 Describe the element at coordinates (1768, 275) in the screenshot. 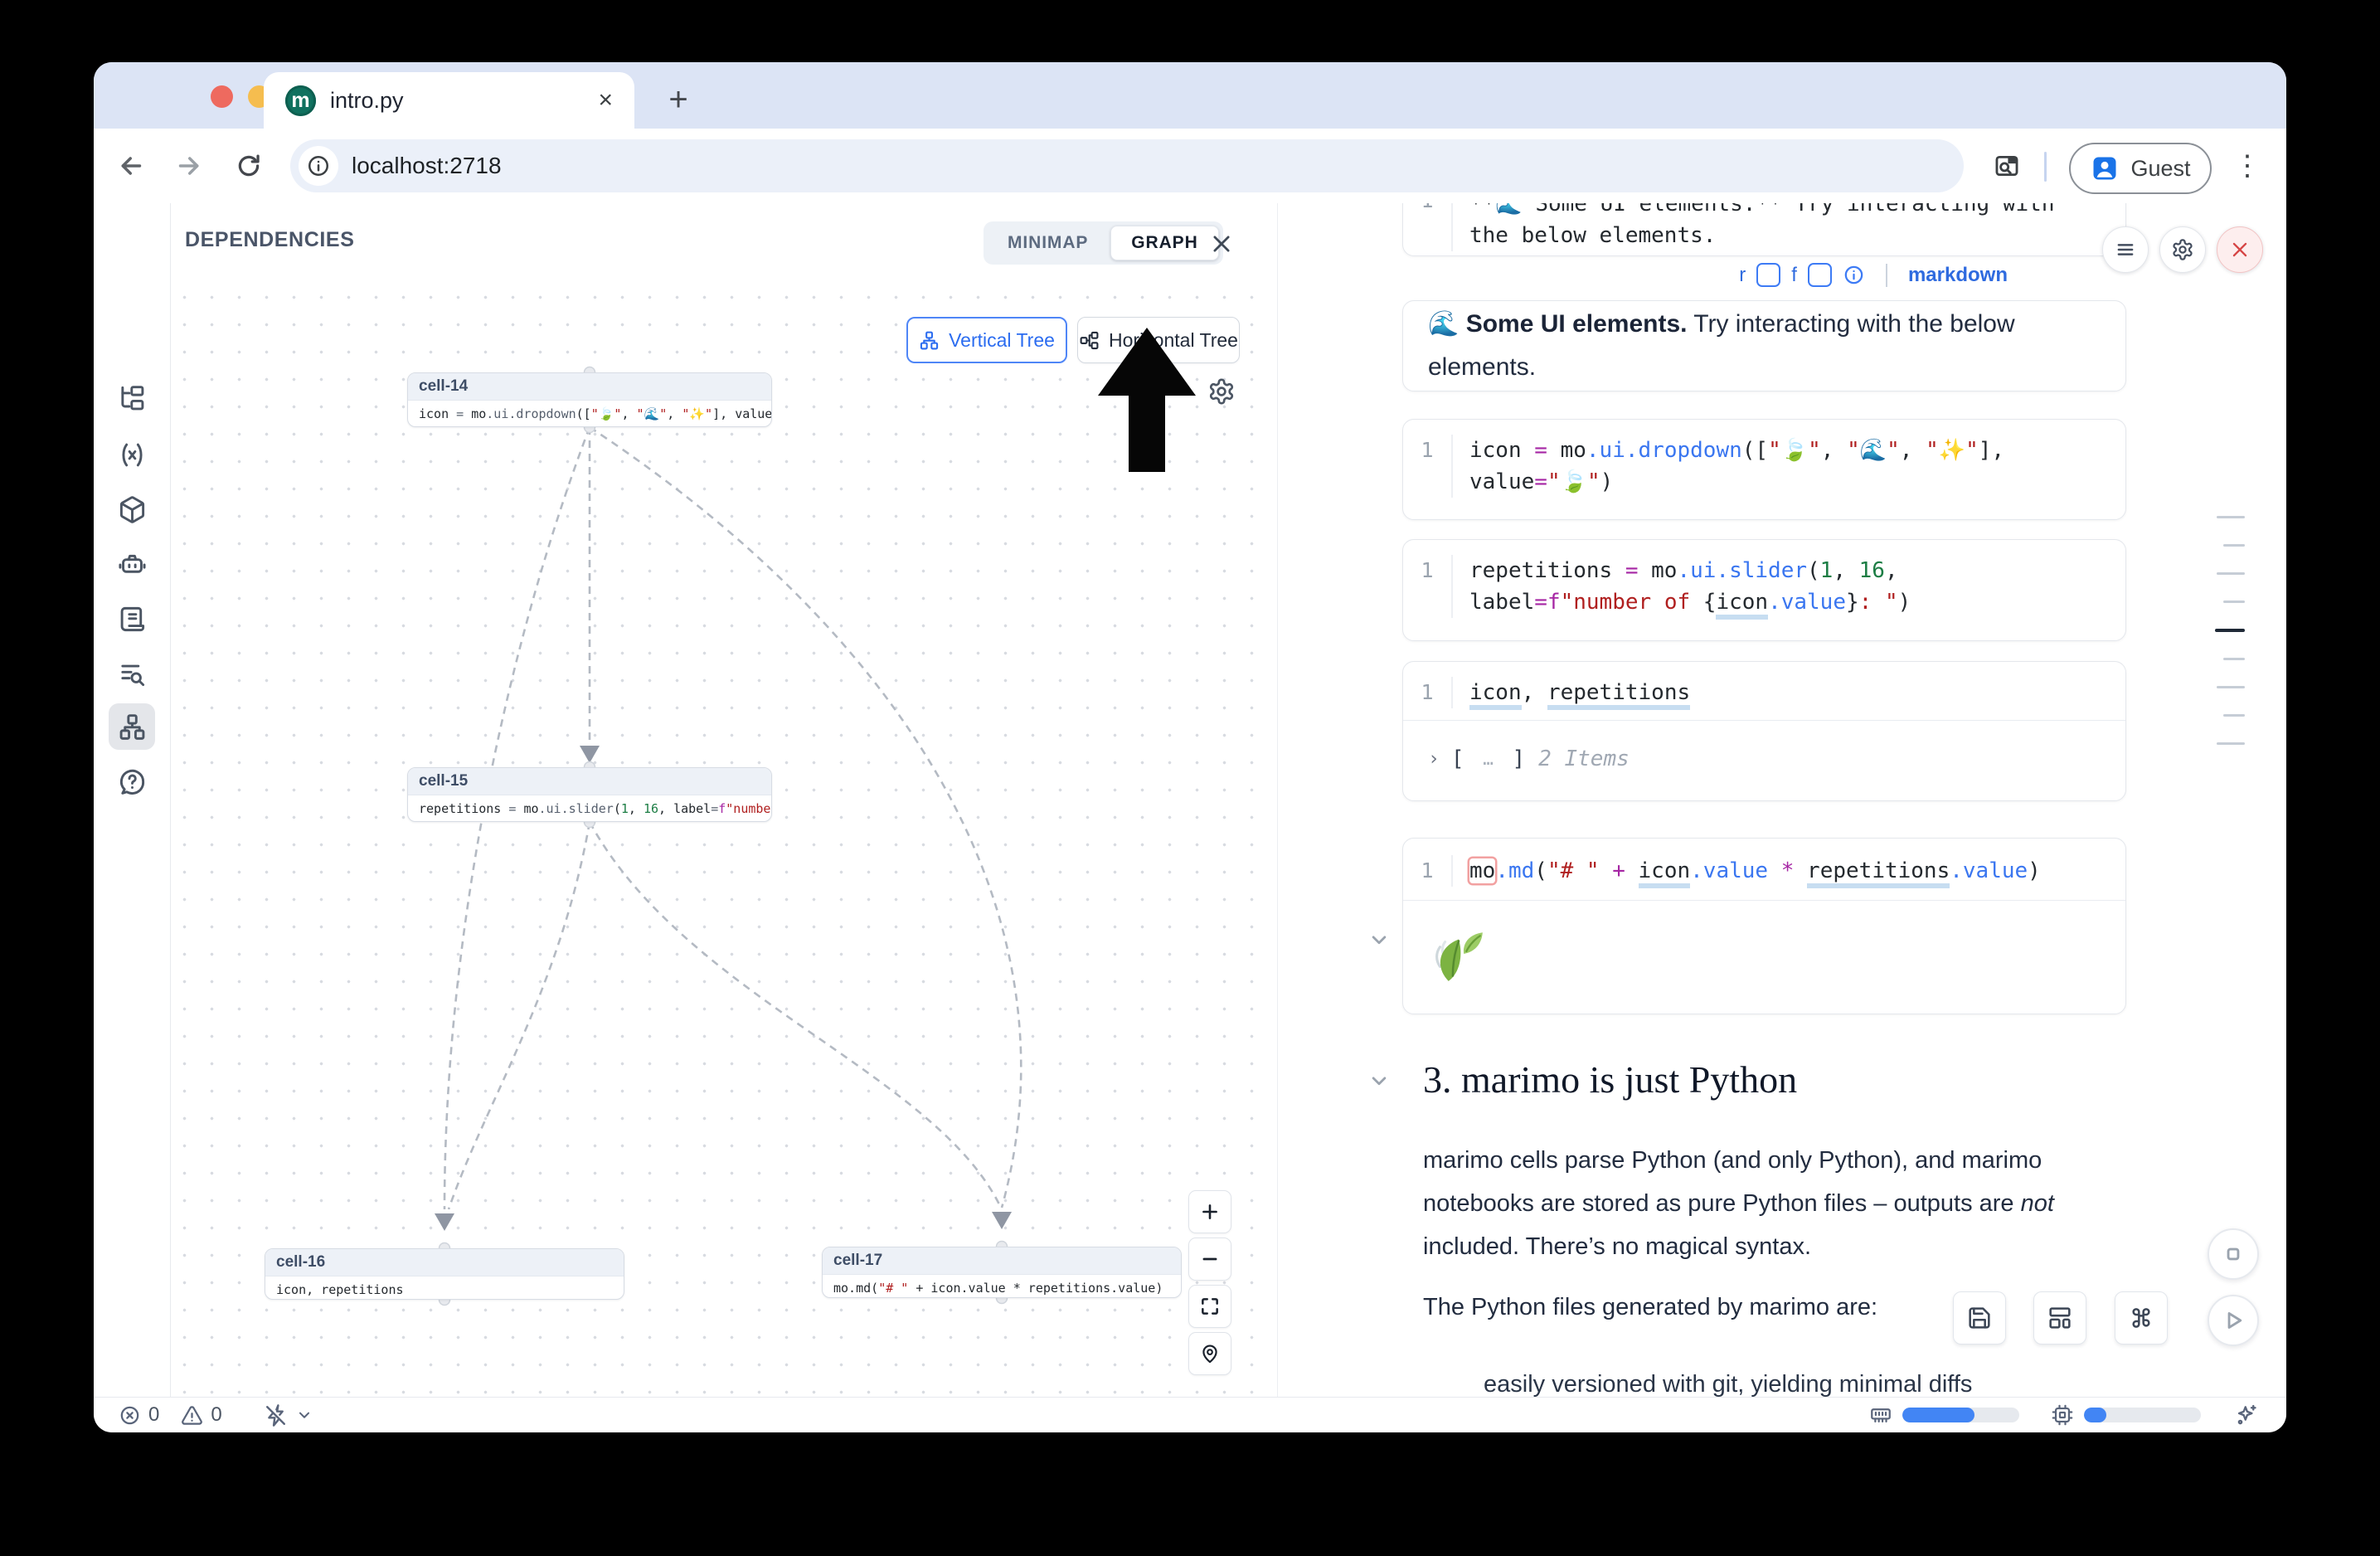

I see `r-checkbox` at that location.